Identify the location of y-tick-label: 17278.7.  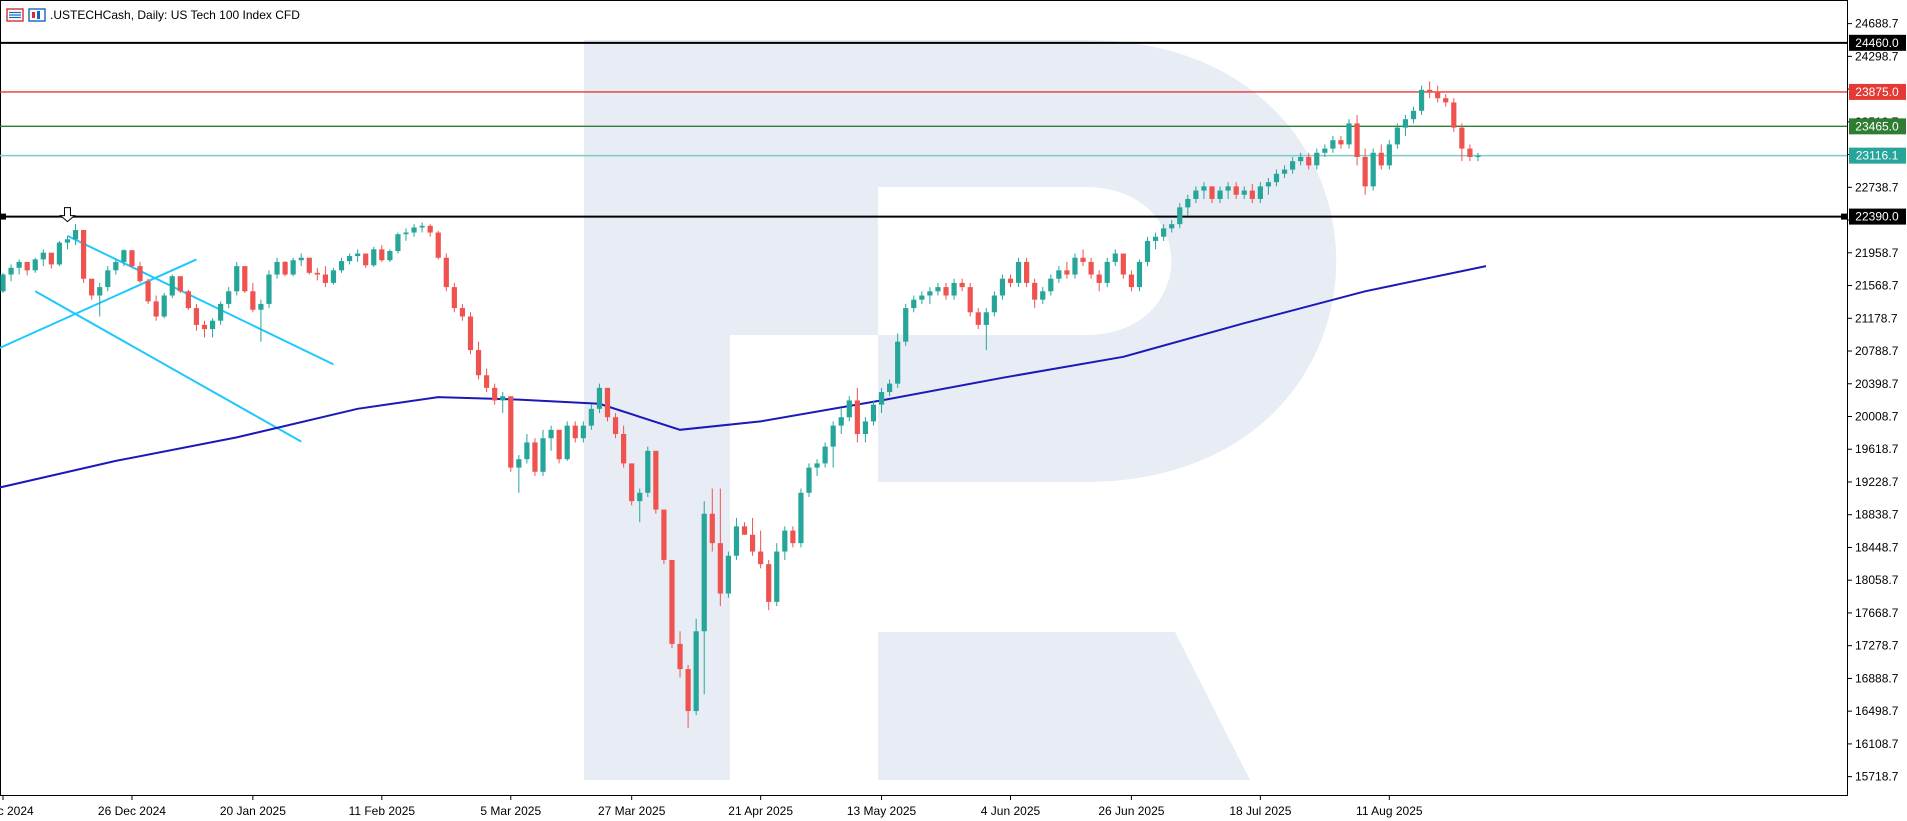
(1877, 646).